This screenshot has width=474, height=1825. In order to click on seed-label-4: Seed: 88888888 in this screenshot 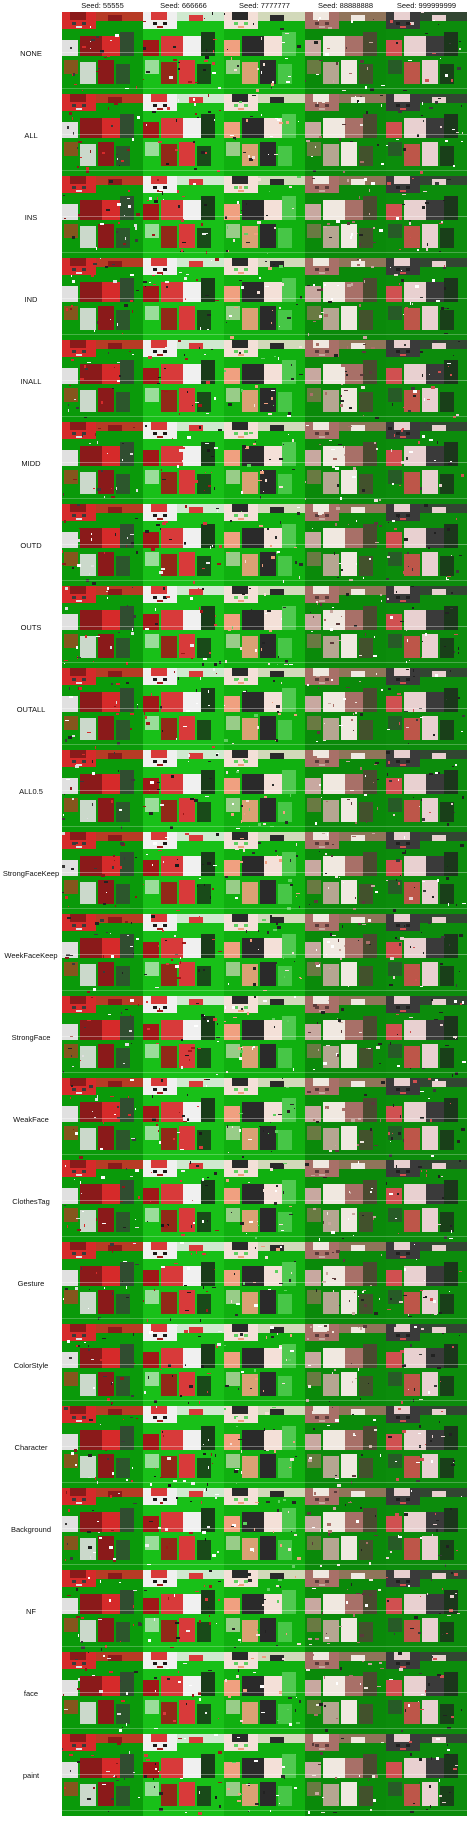, I will do `click(345, 5)`.